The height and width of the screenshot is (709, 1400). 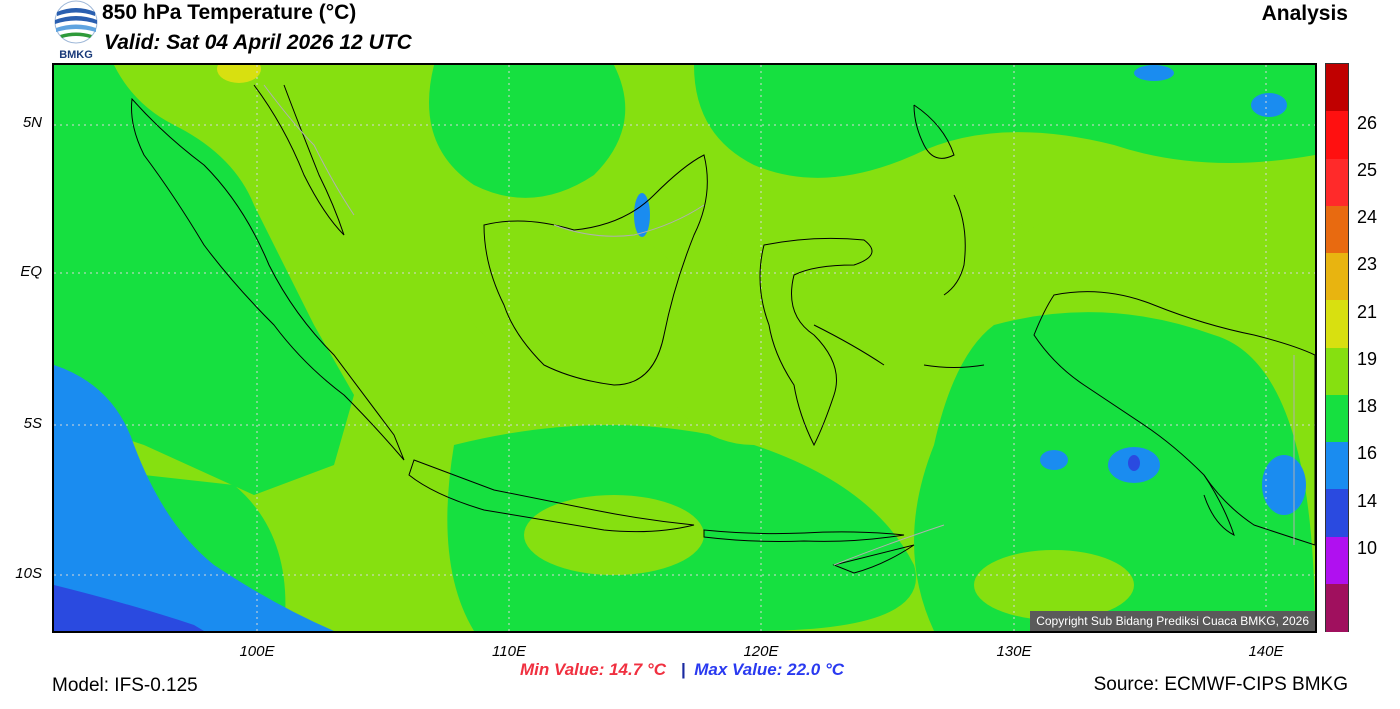 What do you see at coordinates (257, 651) in the screenshot?
I see `lon-label-100e: 100E` at bounding box center [257, 651].